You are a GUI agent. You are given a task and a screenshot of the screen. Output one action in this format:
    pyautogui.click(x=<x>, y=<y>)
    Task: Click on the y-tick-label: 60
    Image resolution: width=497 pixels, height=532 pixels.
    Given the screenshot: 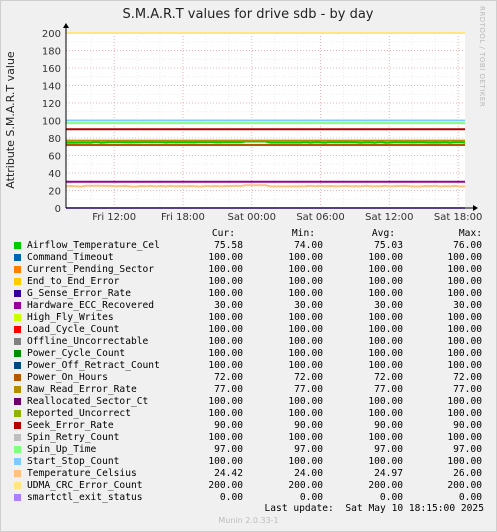 What is the action you would take?
    pyautogui.click(x=54, y=157)
    